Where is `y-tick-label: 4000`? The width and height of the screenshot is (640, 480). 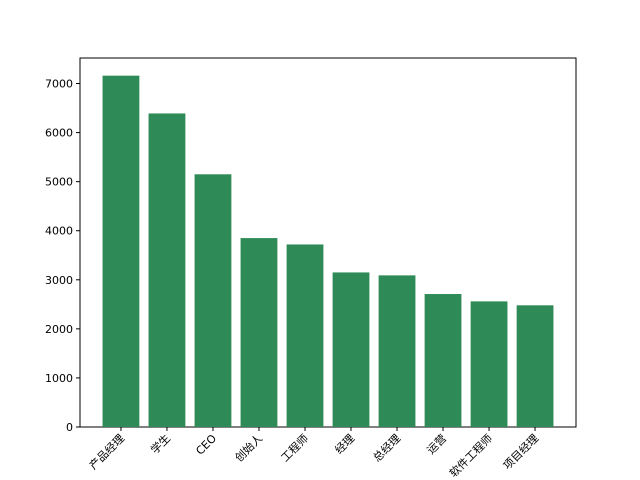 y-tick-label: 4000 is located at coordinates (59, 231).